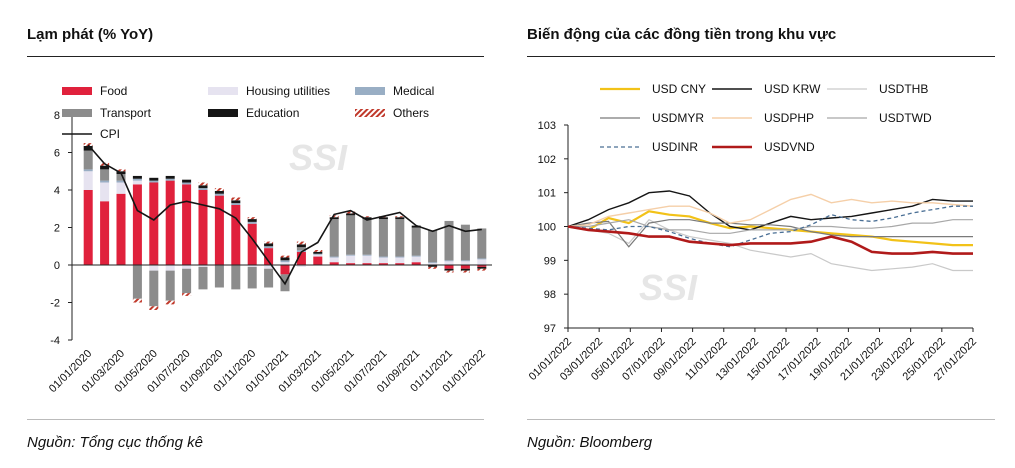 The image size is (1015, 468). What do you see at coordinates (770, 226) in the screenshot?
I see `series-line-usdtwd` at bounding box center [770, 226].